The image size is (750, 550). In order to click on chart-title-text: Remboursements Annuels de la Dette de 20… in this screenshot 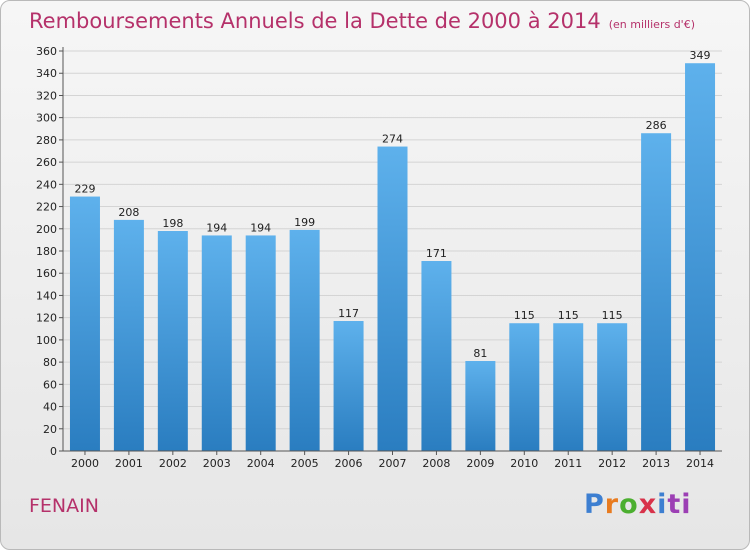, I will do `click(315, 21)`.